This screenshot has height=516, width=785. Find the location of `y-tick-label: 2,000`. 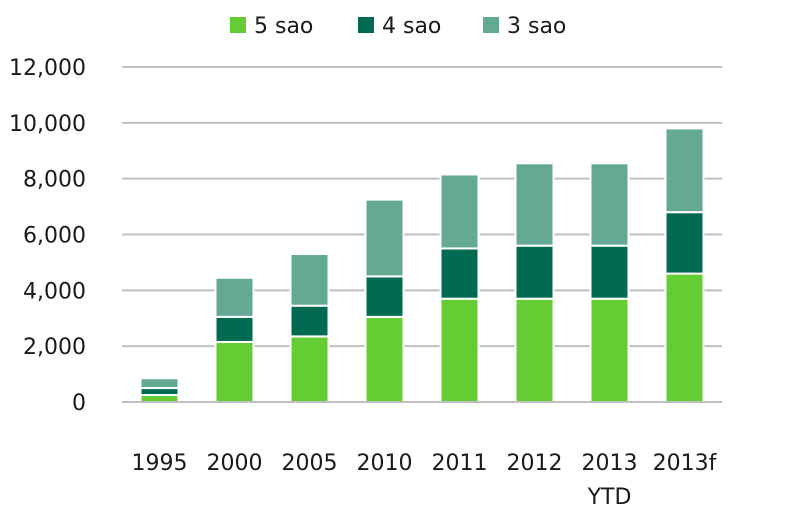

y-tick-label: 2,000 is located at coordinates (54, 347).